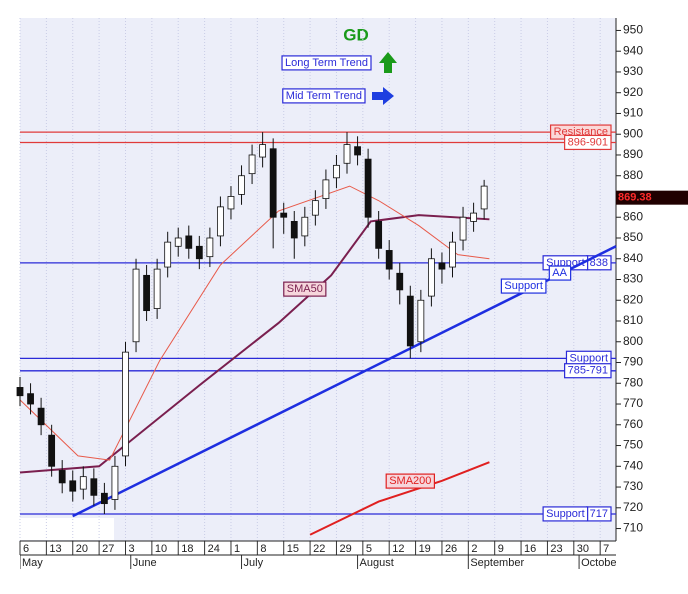 This screenshot has width=688, height=594. Describe the element at coordinates (501, 549) in the screenshot. I see `x-tick-label: 9` at that location.